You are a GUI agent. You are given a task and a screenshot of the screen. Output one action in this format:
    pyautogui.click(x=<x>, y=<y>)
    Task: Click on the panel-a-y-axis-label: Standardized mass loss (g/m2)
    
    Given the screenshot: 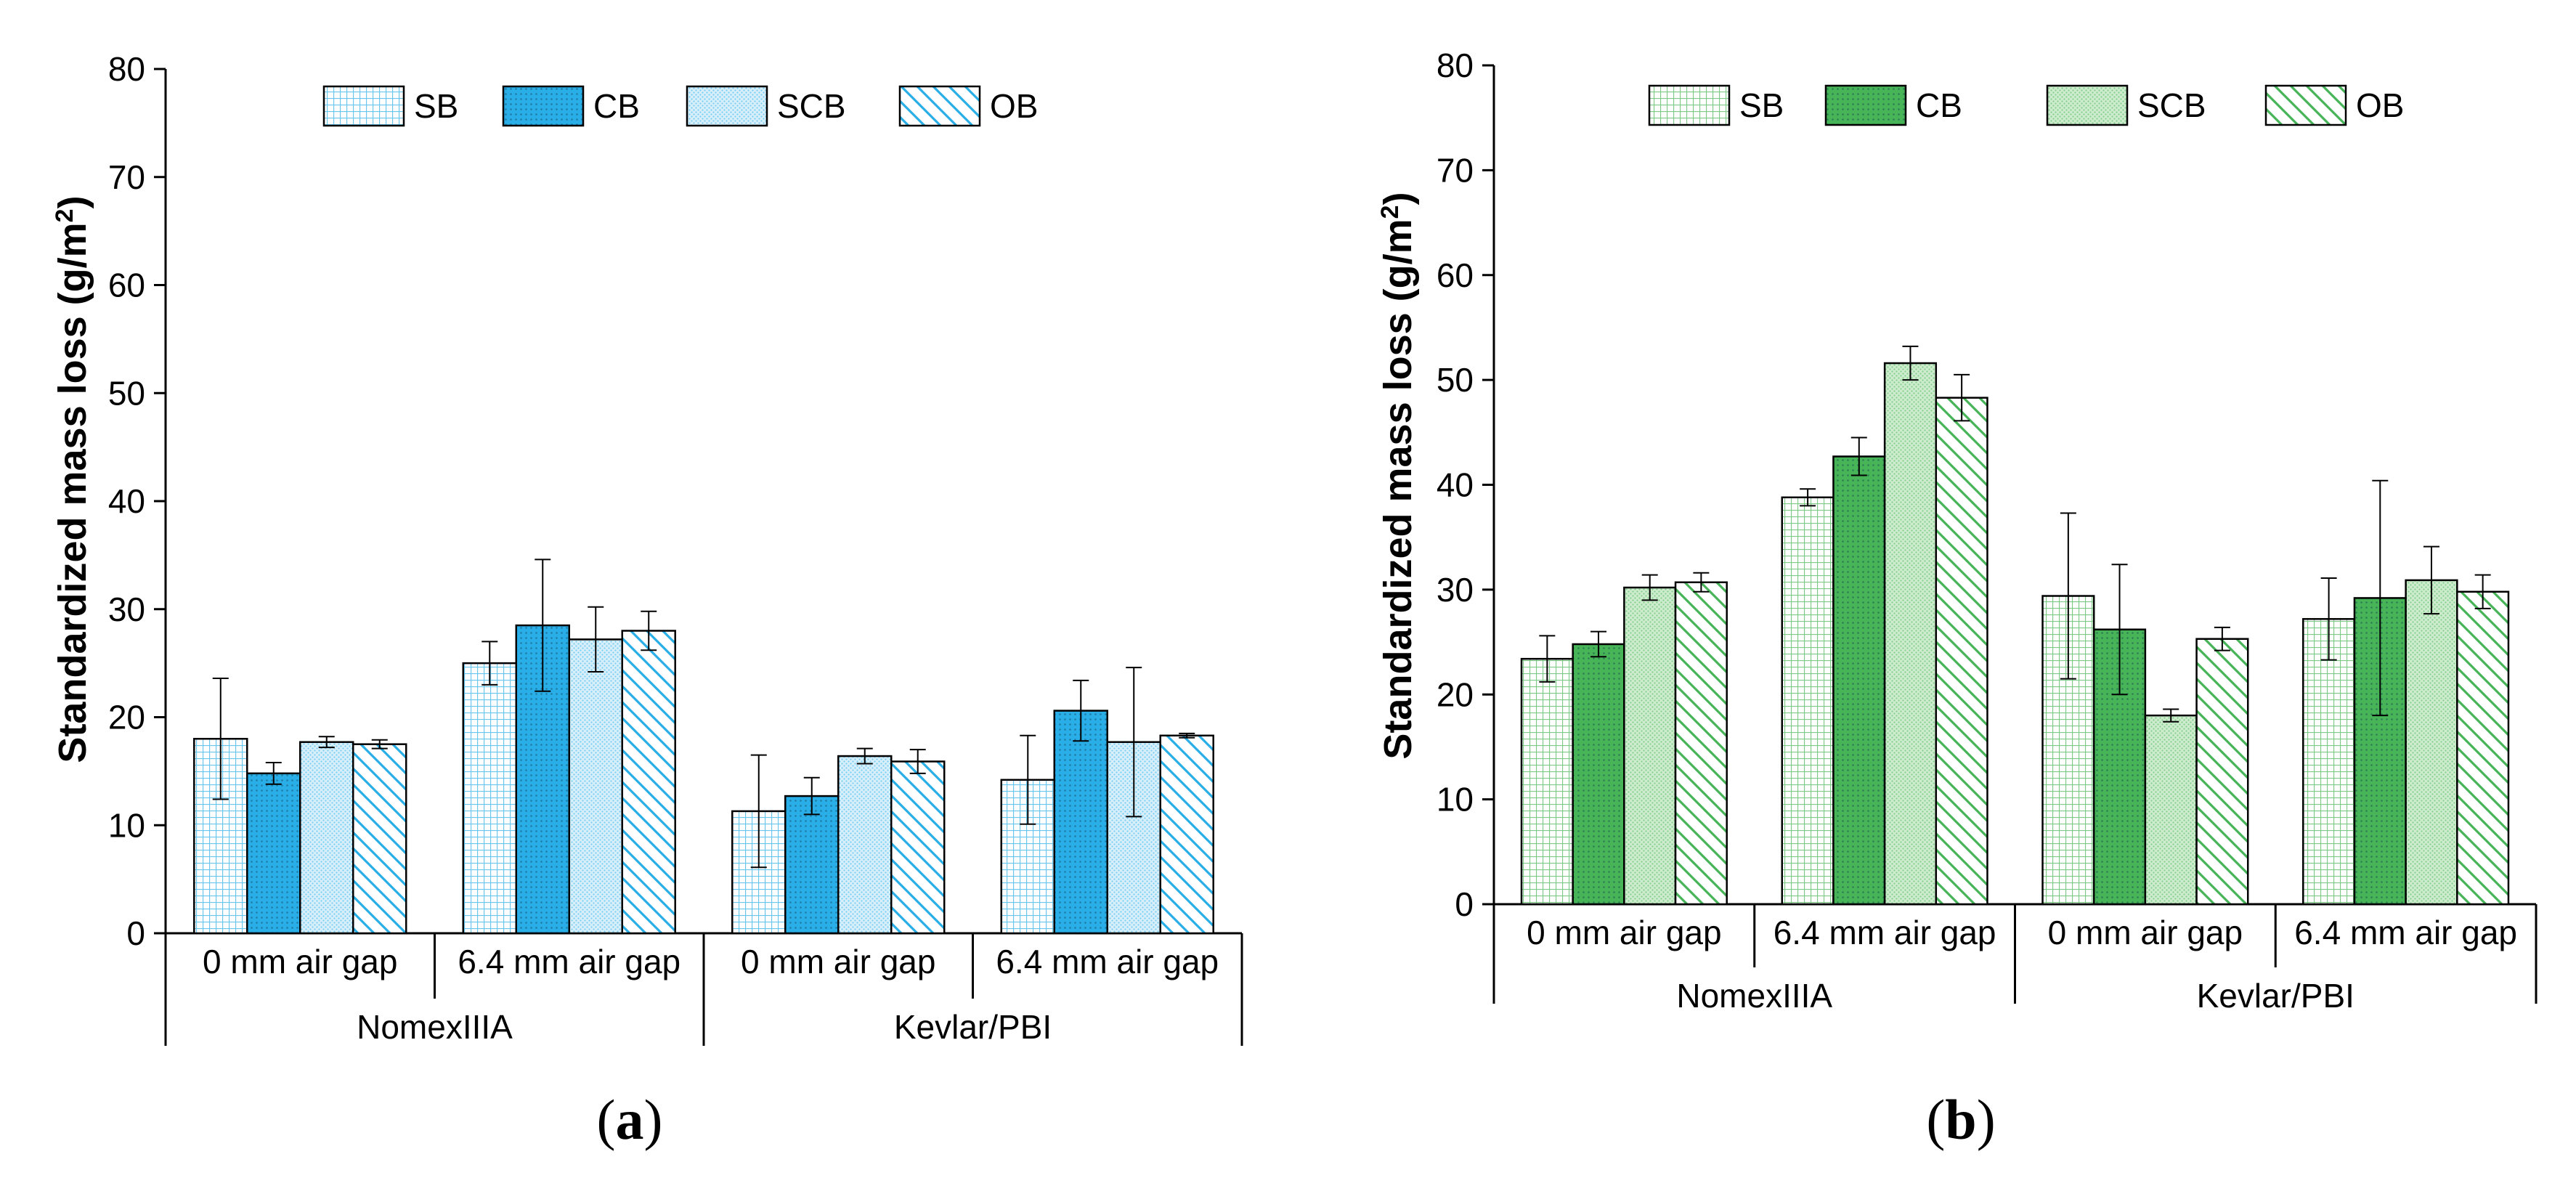 What is the action you would take?
    pyautogui.click(x=72, y=479)
    